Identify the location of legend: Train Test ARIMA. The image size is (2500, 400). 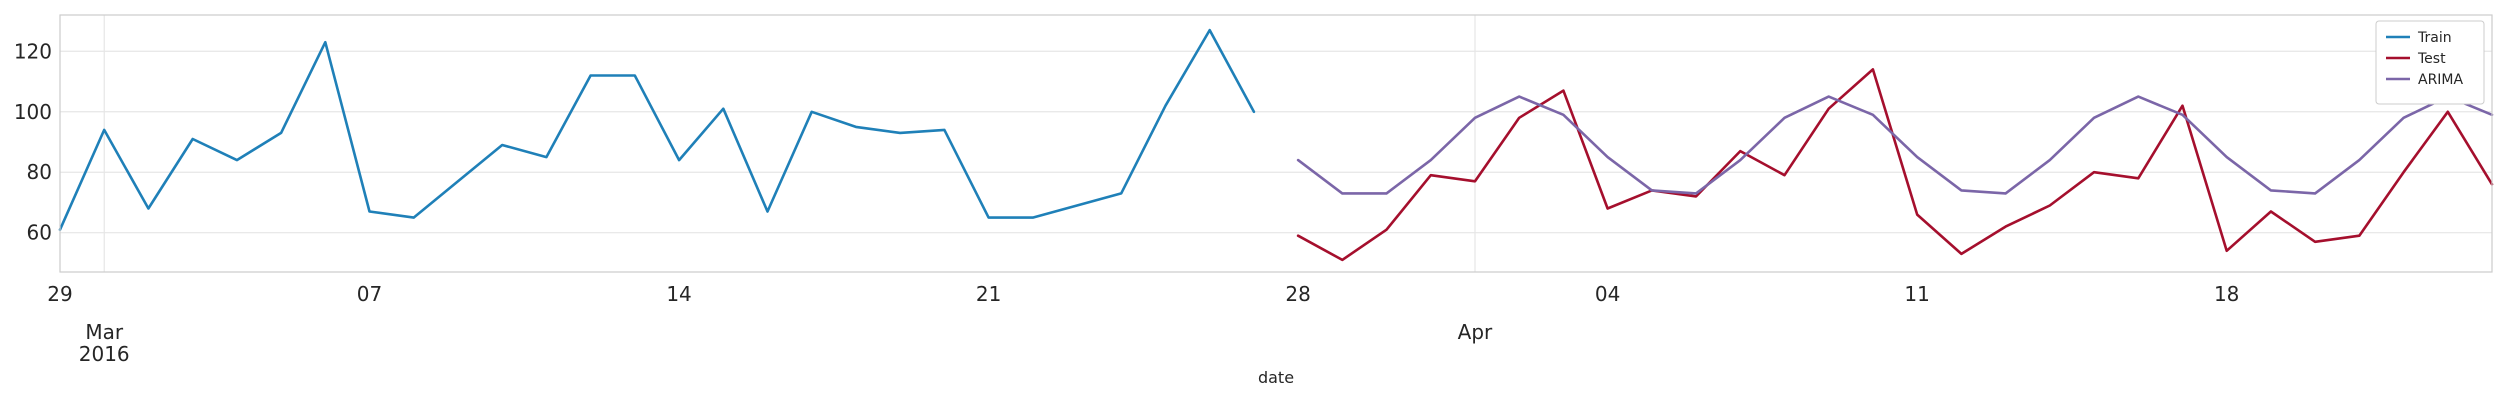
(2430, 62).